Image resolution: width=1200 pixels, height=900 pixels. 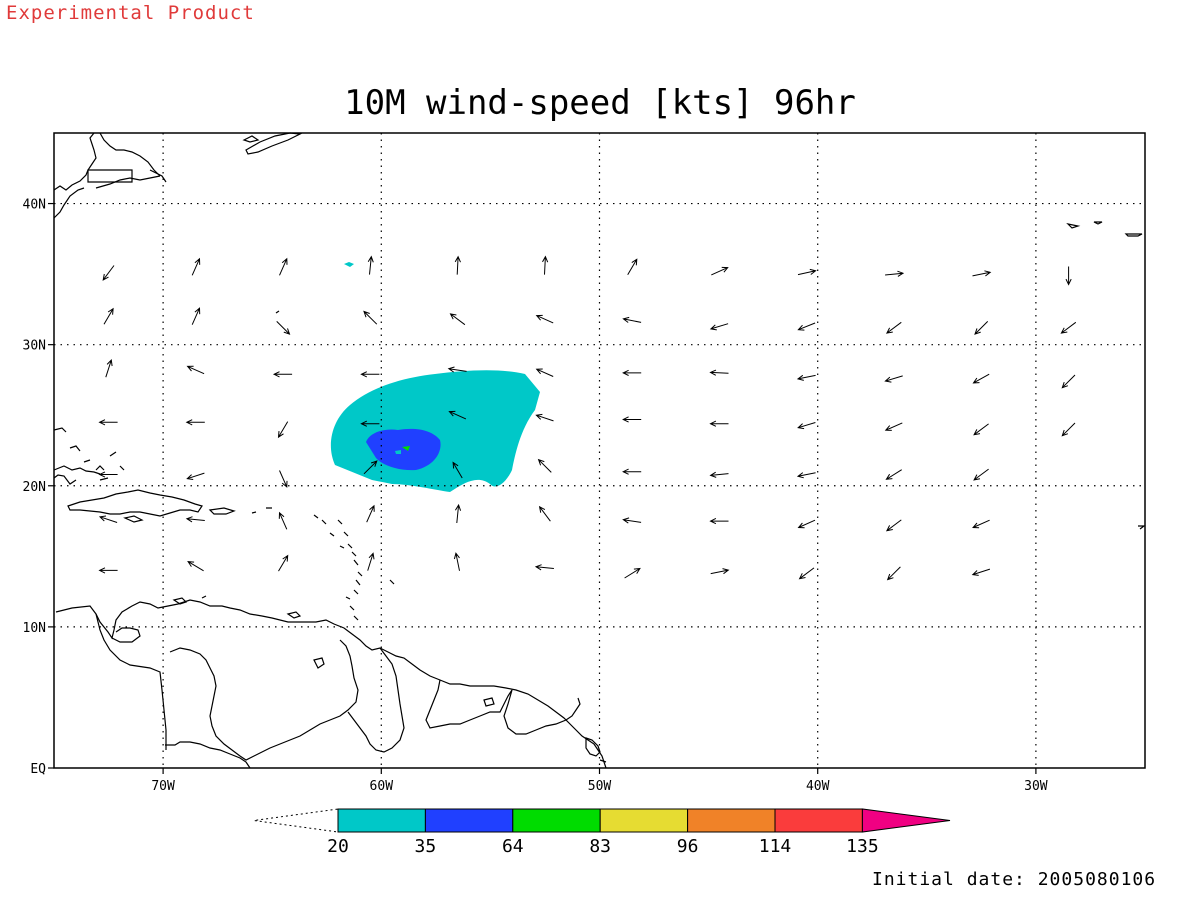 What do you see at coordinates (38, 769) in the screenshot?
I see `lat-tick-label: EQ` at bounding box center [38, 769].